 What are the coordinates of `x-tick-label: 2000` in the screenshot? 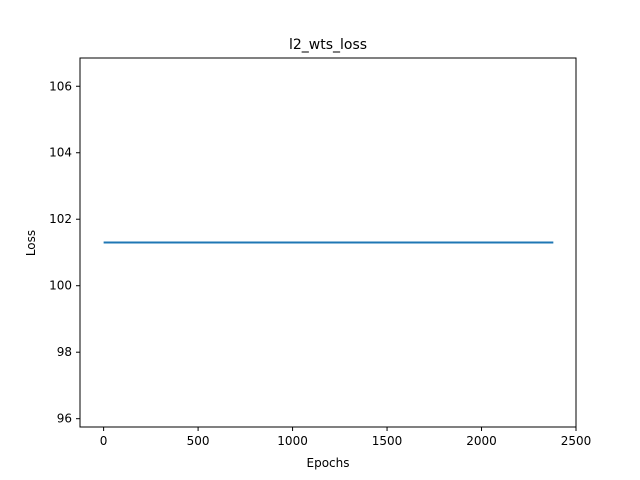 It's located at (481, 441).